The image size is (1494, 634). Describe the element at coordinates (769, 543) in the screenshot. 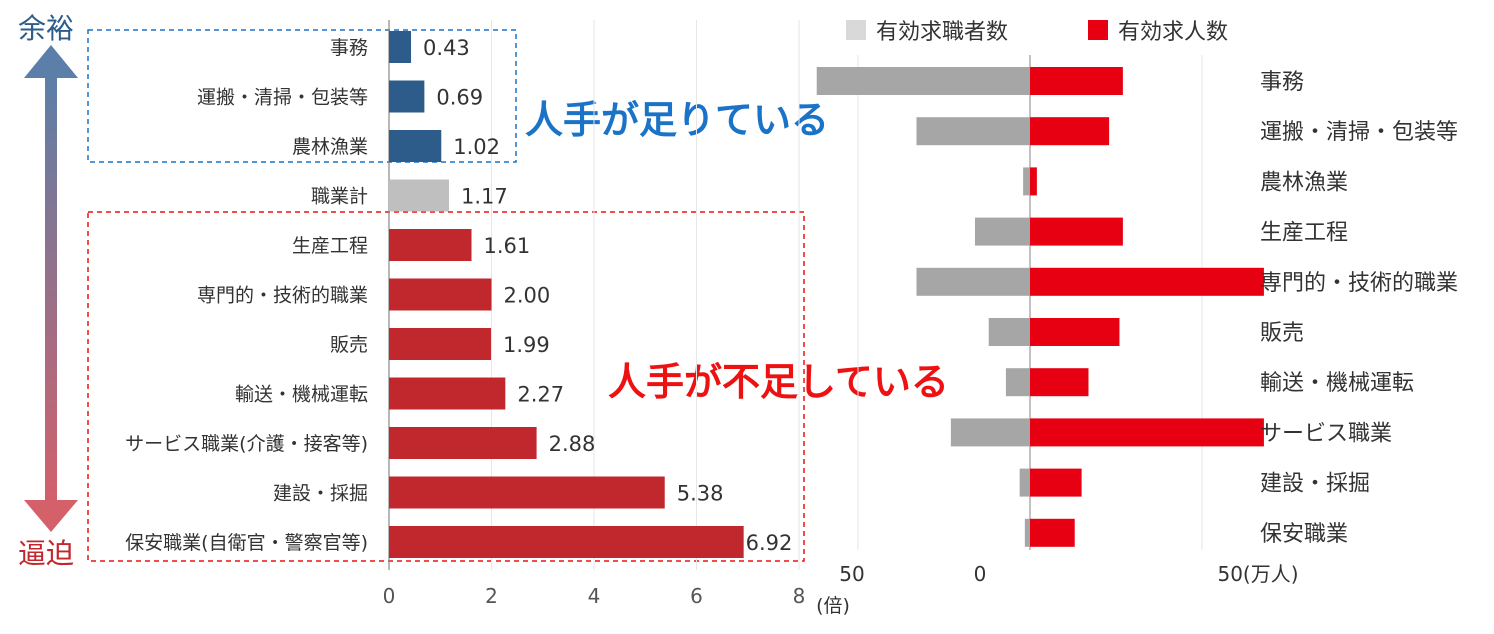

I see `left-value-label: 6.92` at that location.